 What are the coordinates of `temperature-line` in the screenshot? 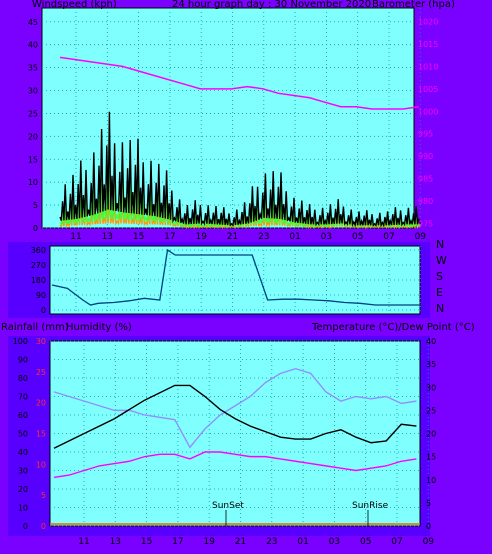 It's located at (235, 408).